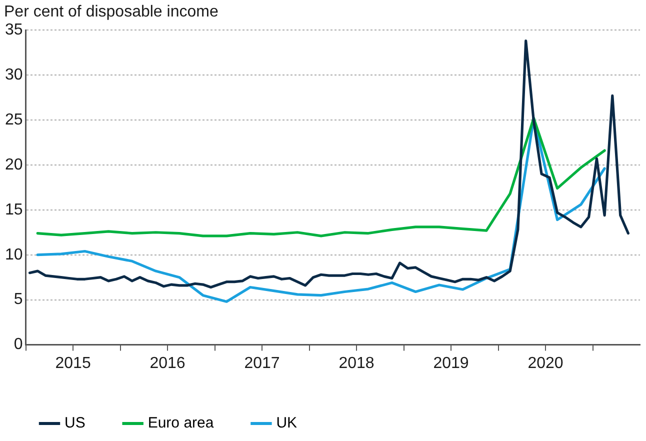  Describe the element at coordinates (356, 363) in the screenshot. I see `x-tick-label: 2018` at that location.